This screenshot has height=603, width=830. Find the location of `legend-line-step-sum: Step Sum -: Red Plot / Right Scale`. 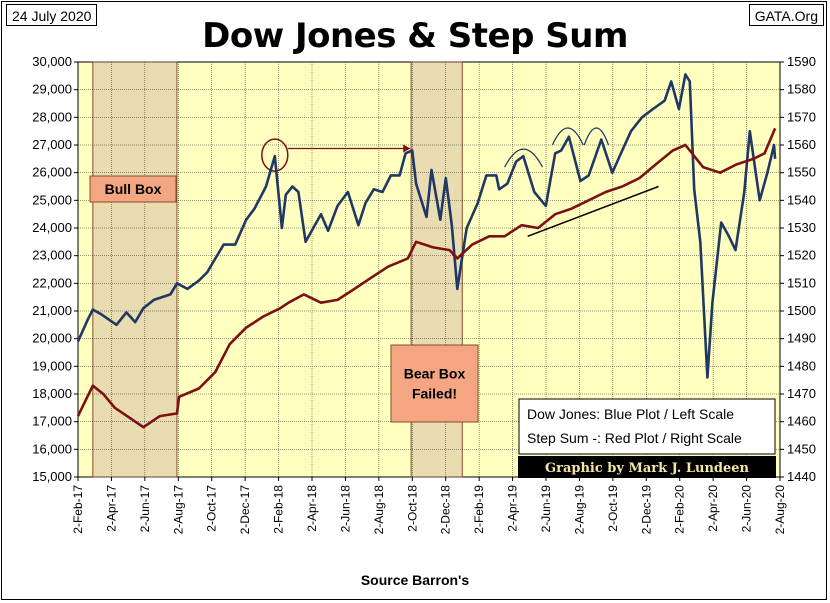

legend-line-step-sum: Step Sum -: Red Plot / Right Scale is located at coordinates (634, 438).